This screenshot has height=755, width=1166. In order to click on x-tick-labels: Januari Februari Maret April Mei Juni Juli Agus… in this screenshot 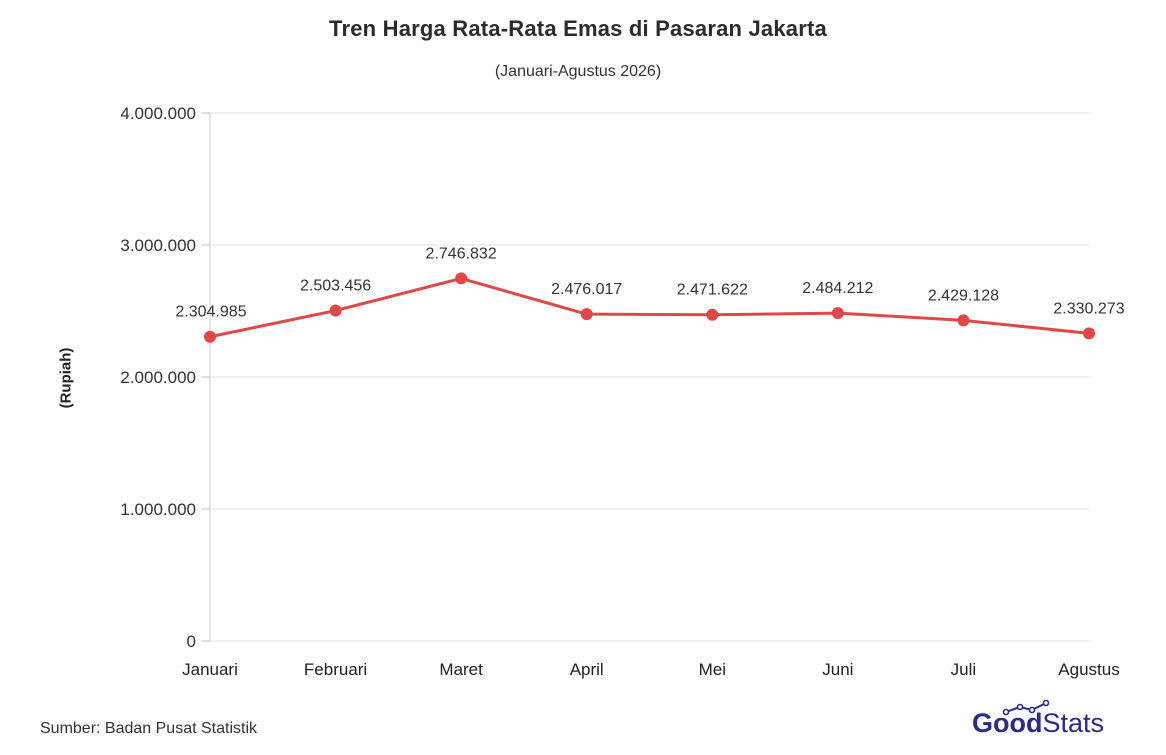, I will do `click(651, 669)`.